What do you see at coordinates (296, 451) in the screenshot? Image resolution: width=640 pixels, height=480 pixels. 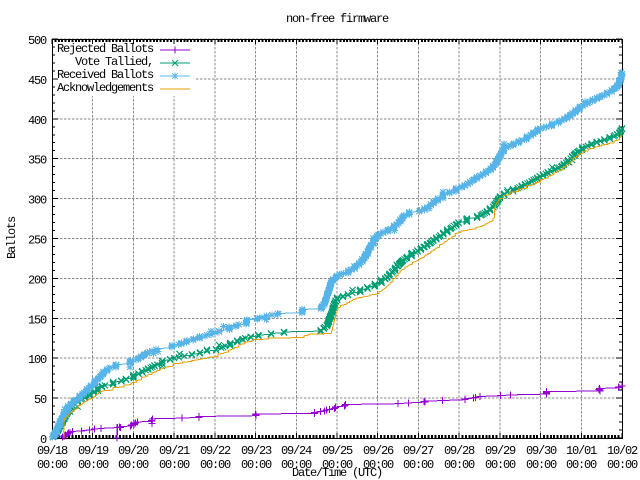 I see `svg-text: 09/24` at bounding box center [296, 451].